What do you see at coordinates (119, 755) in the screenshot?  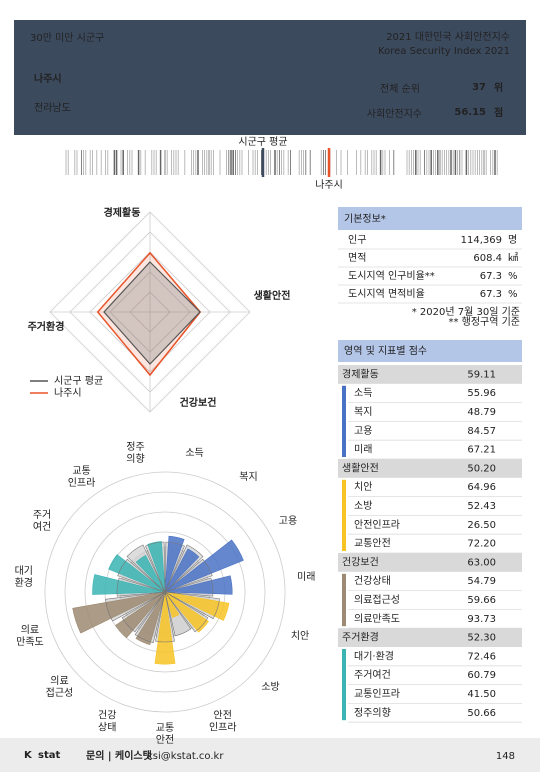 I see `footer-contact: 문의 | 케이스탯` at bounding box center [119, 755].